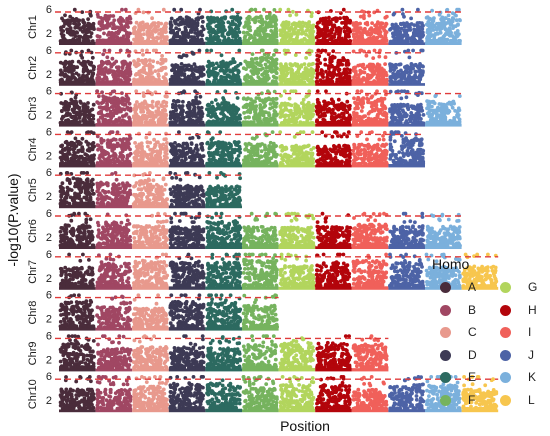 This screenshot has height=436, width=550. I want to click on panel-chr4: Chr4 26, so click(226, 147).